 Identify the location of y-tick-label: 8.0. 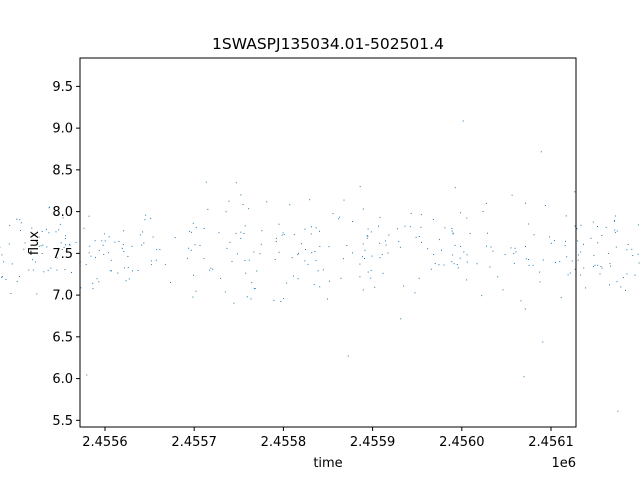
(62, 212).